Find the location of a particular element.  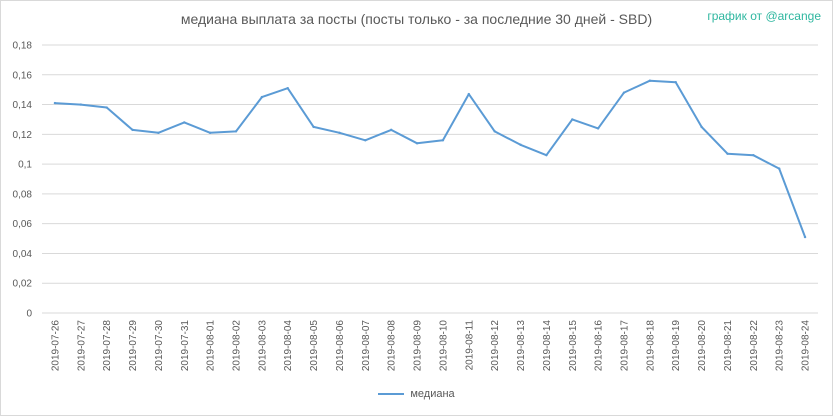

y-axis-ticks: 0 0,02 0,04 0,06 0,08 0,1 0,12 0,14 0,16 0,18 is located at coordinates (23, 180).